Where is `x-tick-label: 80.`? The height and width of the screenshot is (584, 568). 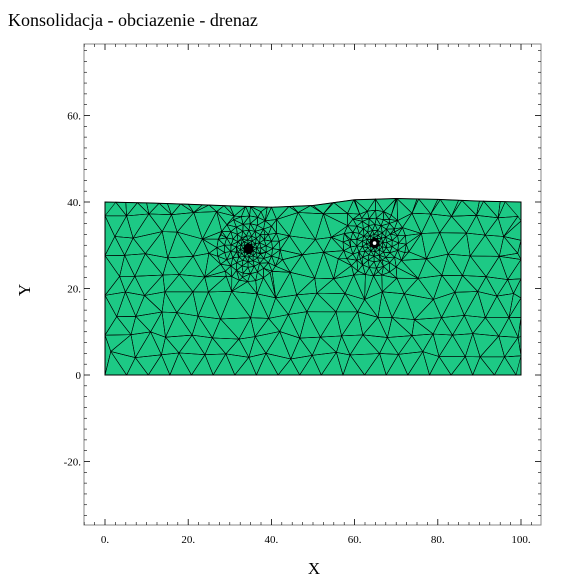 x-tick-label: 80. is located at coordinates (438, 540).